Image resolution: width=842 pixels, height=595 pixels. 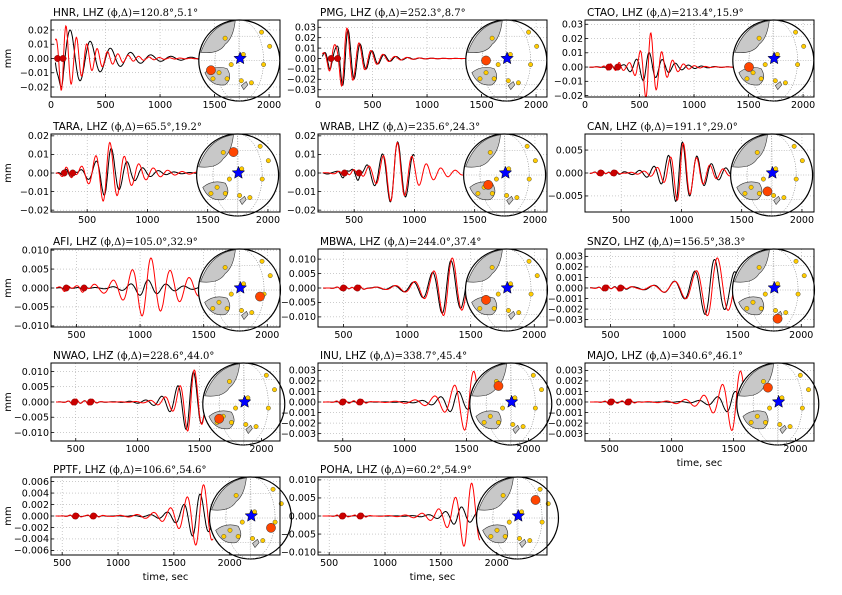 What do you see at coordinates (166, 577) in the screenshot?
I see `x-axis-label: time, sec` at bounding box center [166, 577].